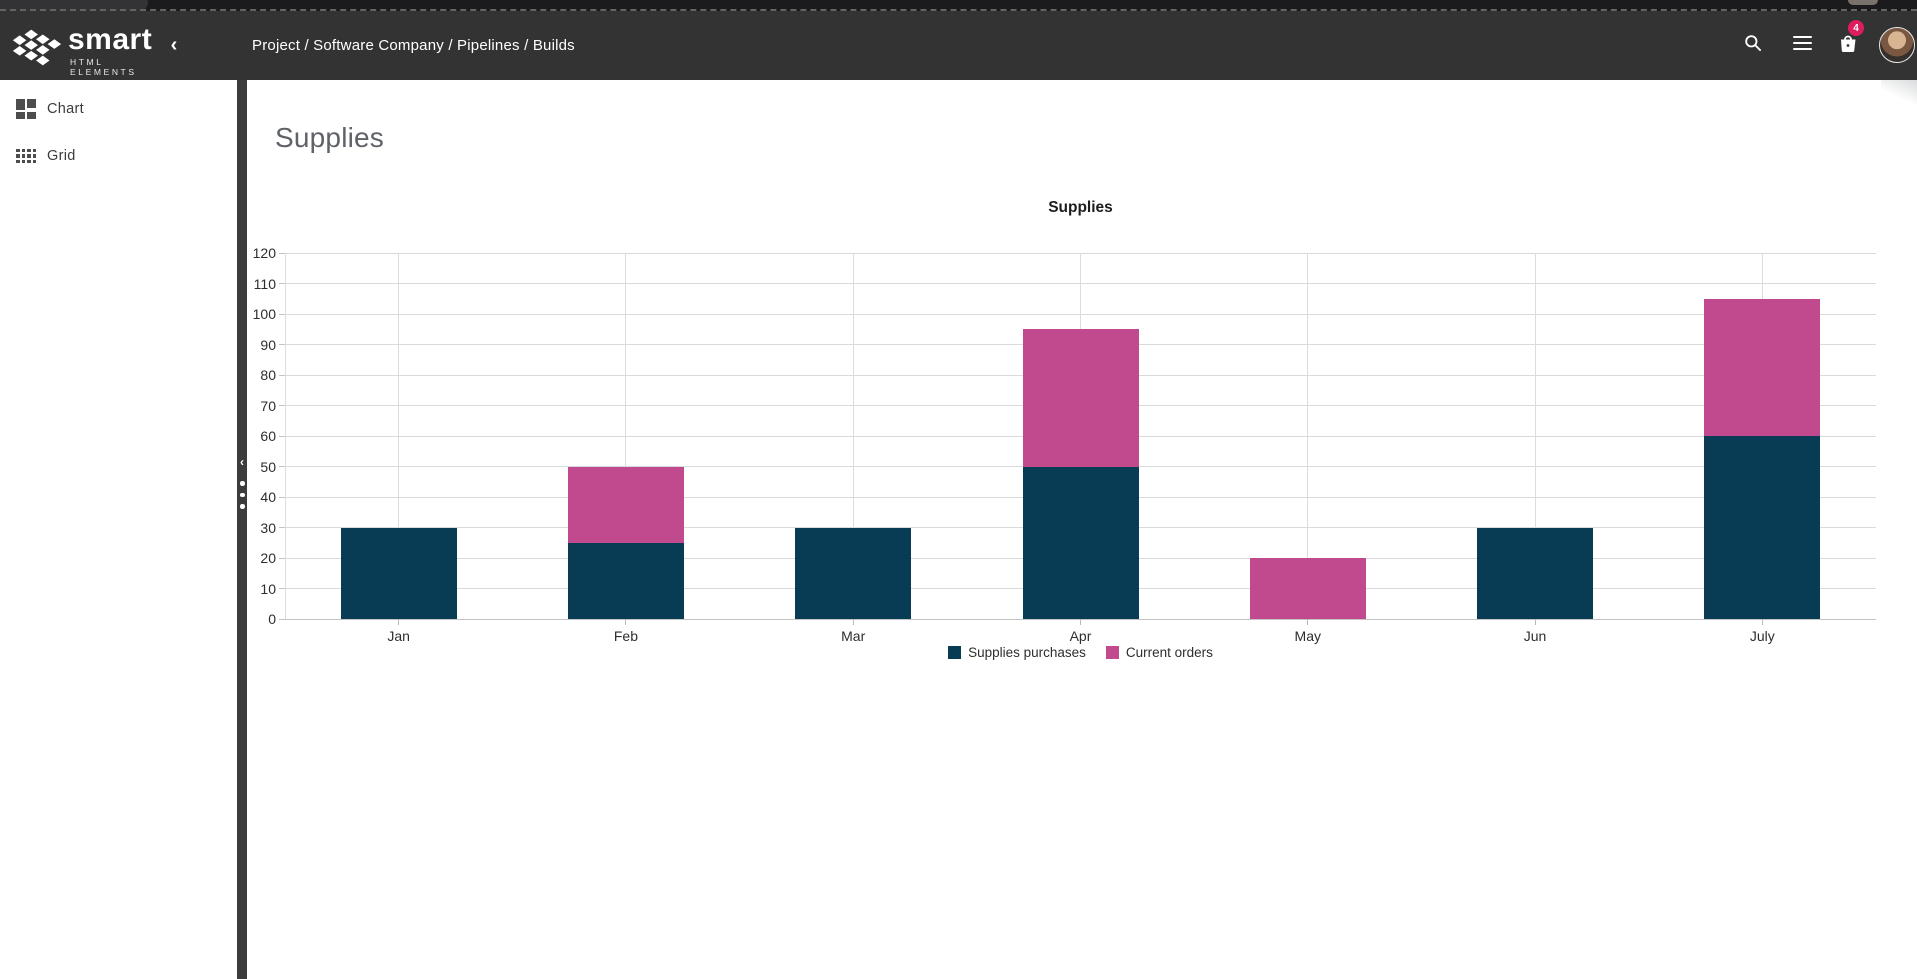 This screenshot has width=1917, height=979. Describe the element at coordinates (1762, 636) in the screenshot. I see `x-axis-label: July` at that location.